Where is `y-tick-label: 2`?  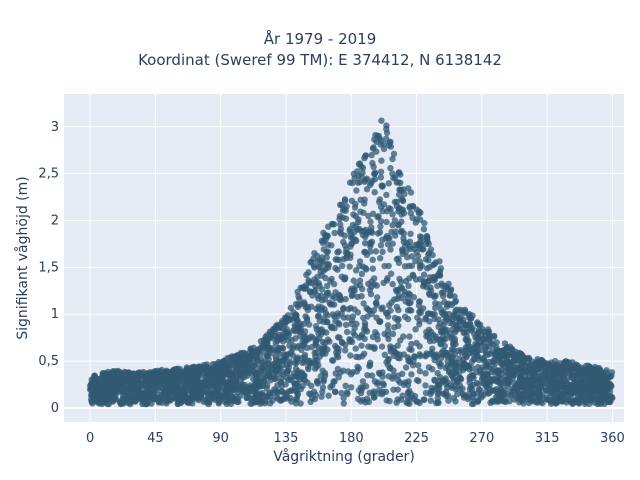 y-tick-label: 2 is located at coordinates (55, 221).